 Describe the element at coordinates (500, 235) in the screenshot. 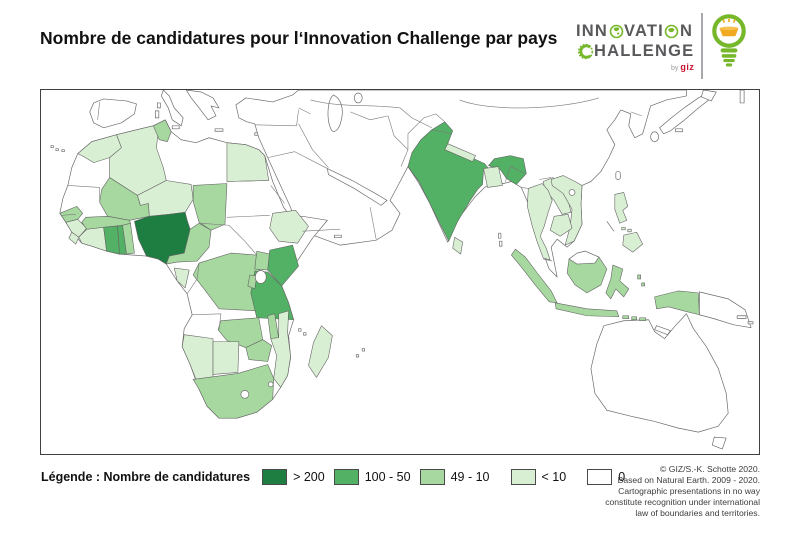

I see `andaman` at that location.